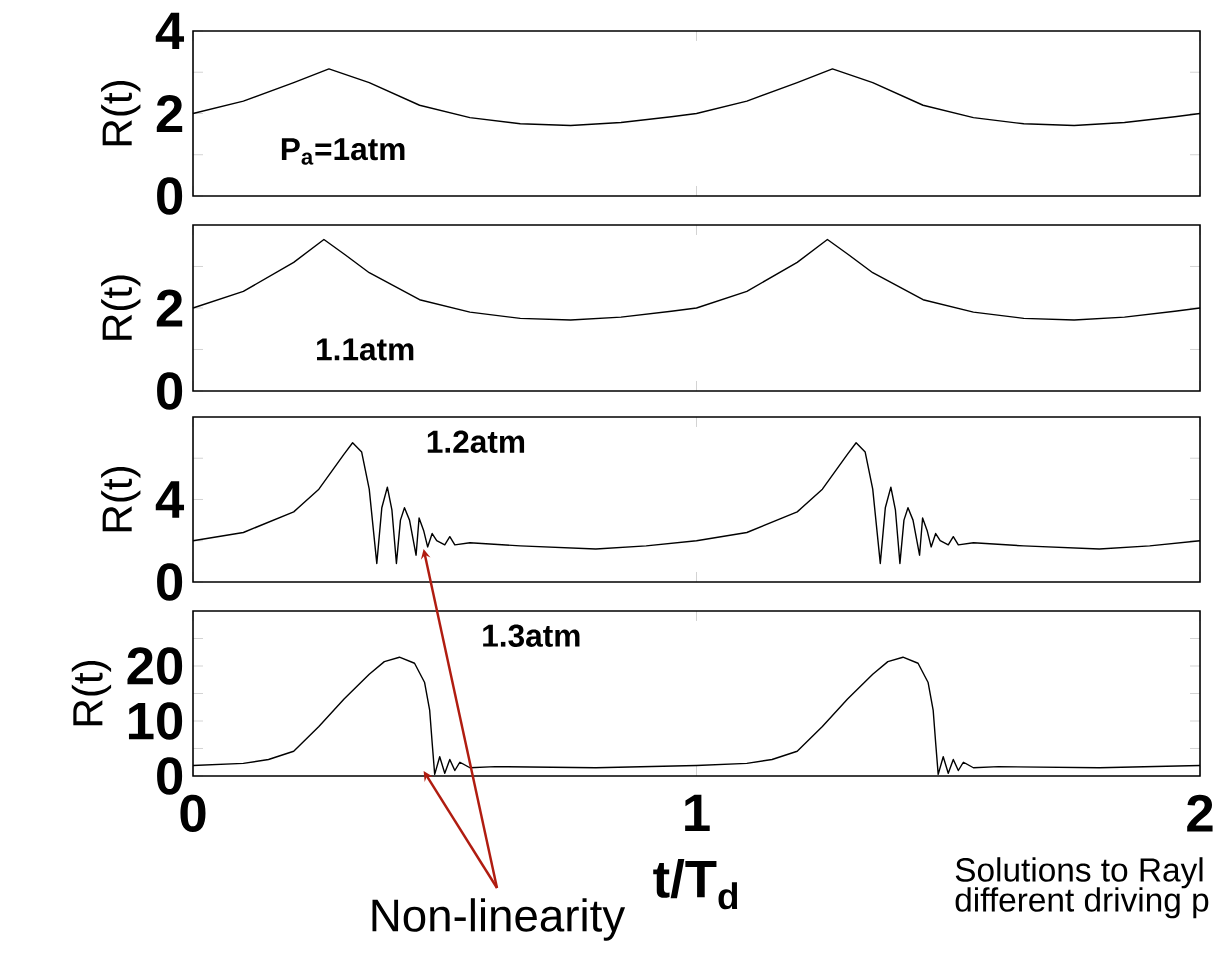  I want to click on x-axis-title: t/T$_{d}$, so click(695, 884).